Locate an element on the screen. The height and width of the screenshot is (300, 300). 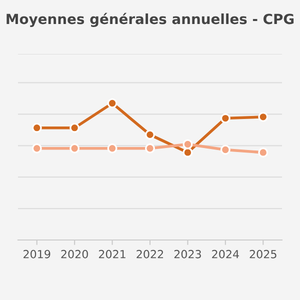
x-tick-label: 2024 is located at coordinates (225, 254).